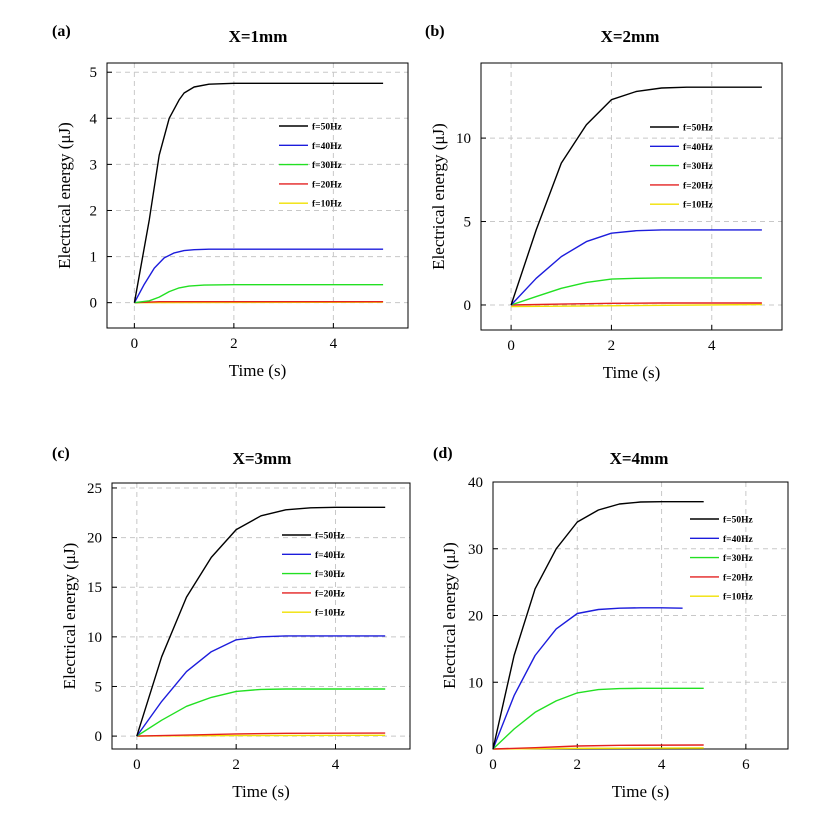  Describe the element at coordinates (639, 458) in the screenshot. I see `chart-title: X=4mm` at that location.